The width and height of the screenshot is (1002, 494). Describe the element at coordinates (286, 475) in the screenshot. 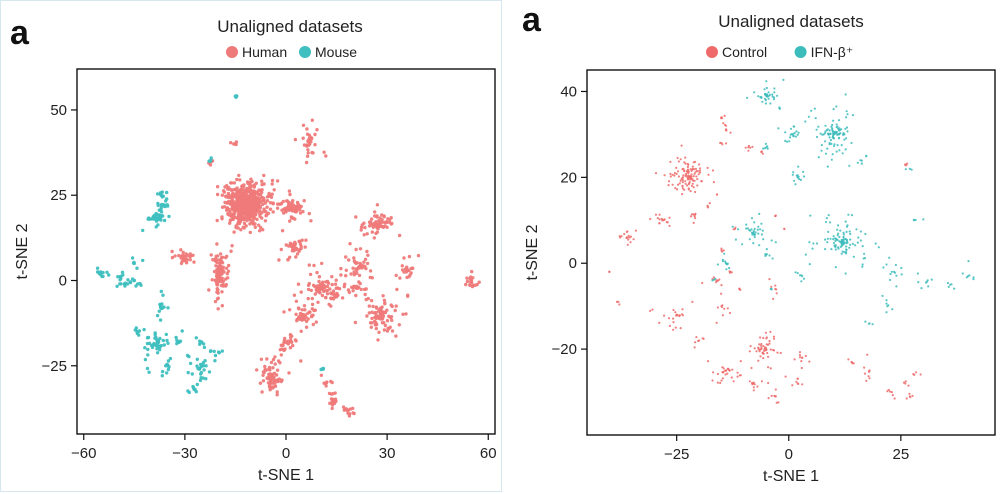

I see `x-axis-label: t-SNE 1` at that location.